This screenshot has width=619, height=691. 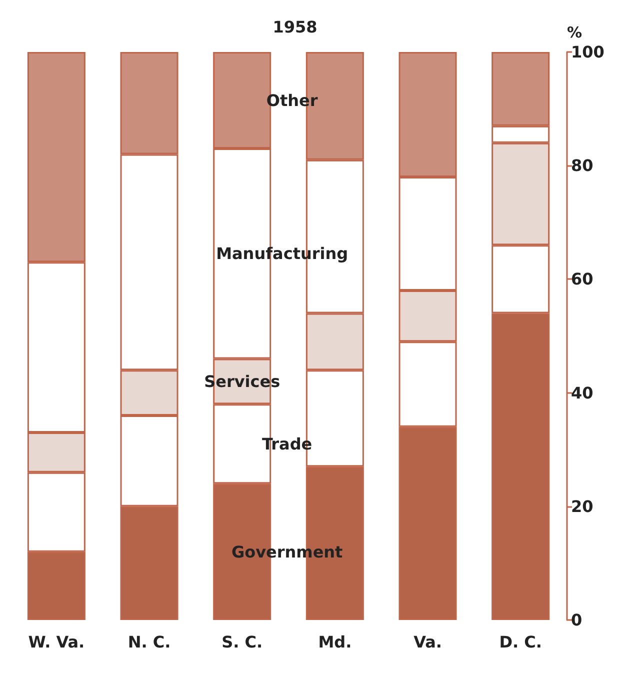 I want to click on x-tick-label: W. Va., so click(x=56, y=642).